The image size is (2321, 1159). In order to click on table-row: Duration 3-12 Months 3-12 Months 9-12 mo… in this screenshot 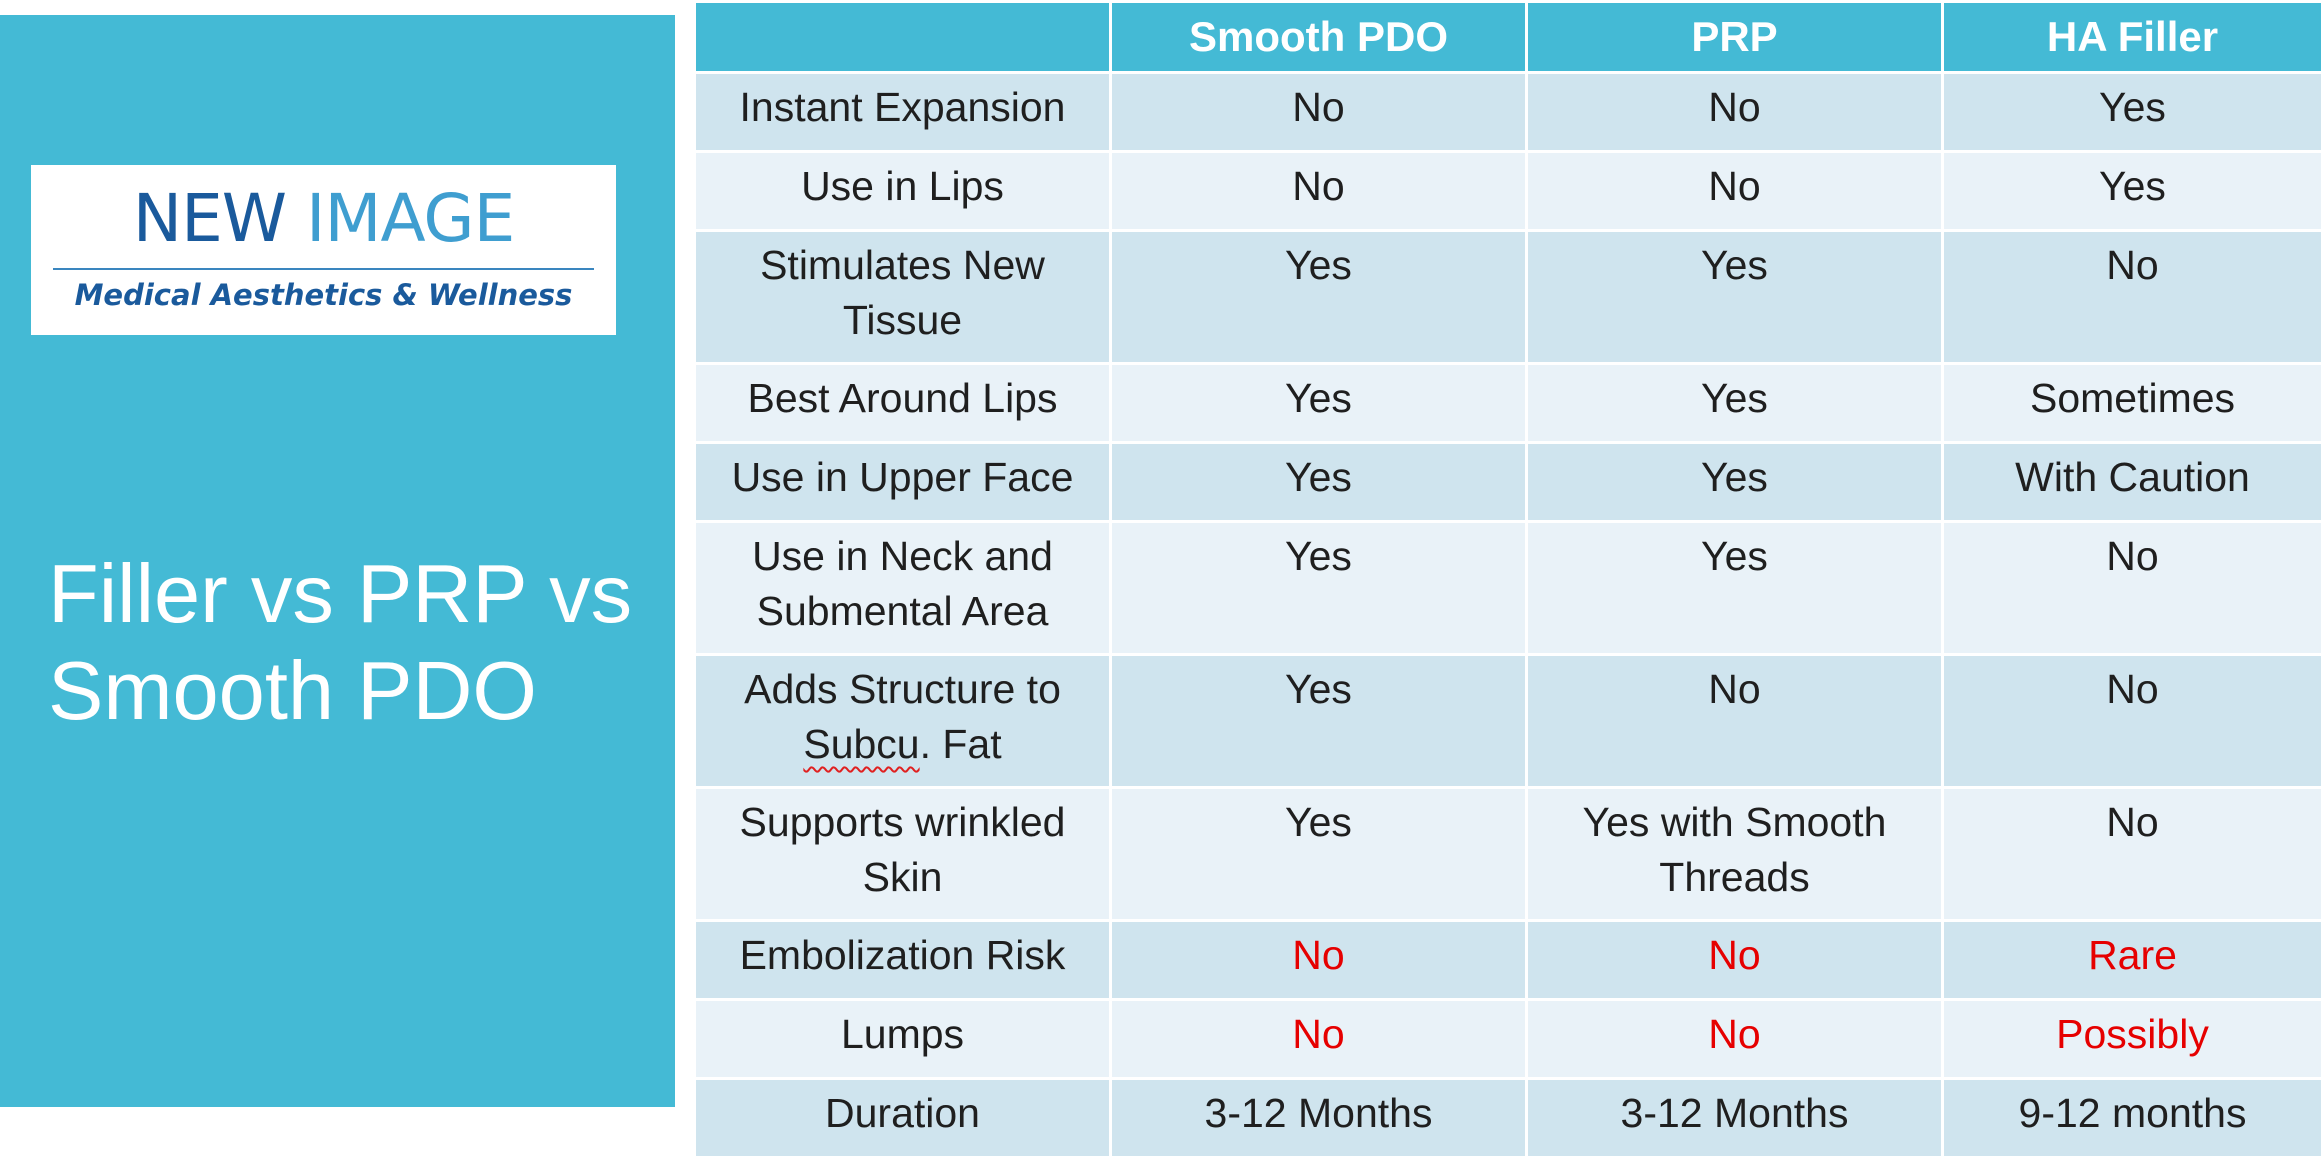, I will do `click(1508, 1118)`.